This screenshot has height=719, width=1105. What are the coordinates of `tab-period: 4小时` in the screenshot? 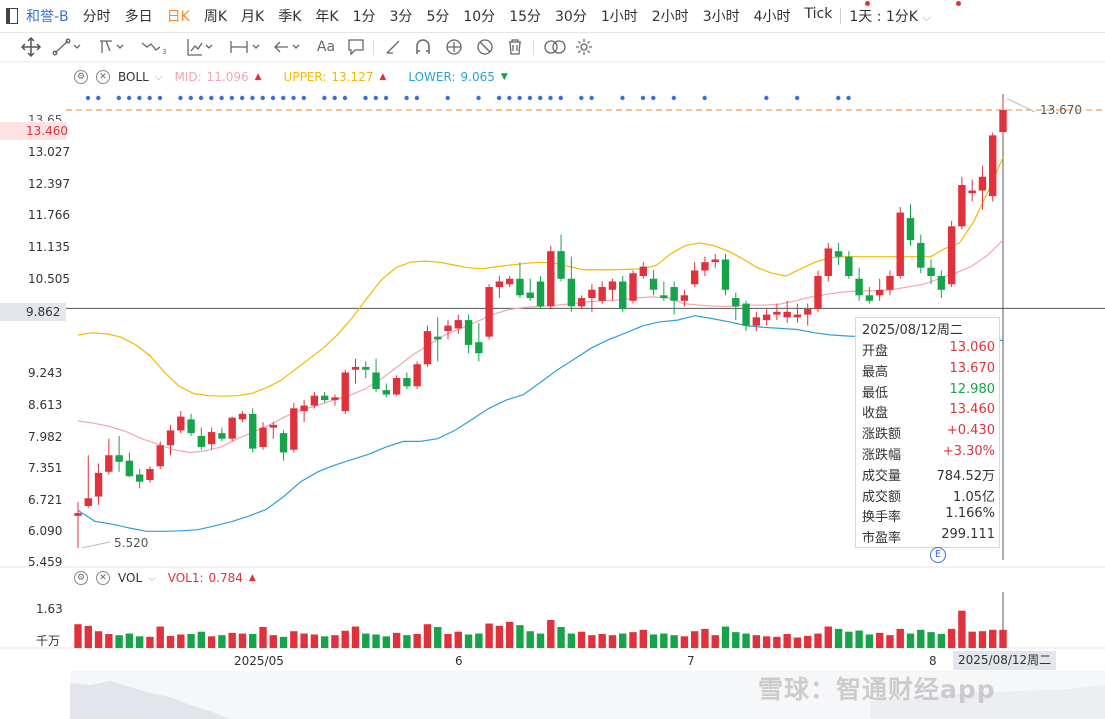 It's located at (772, 17).